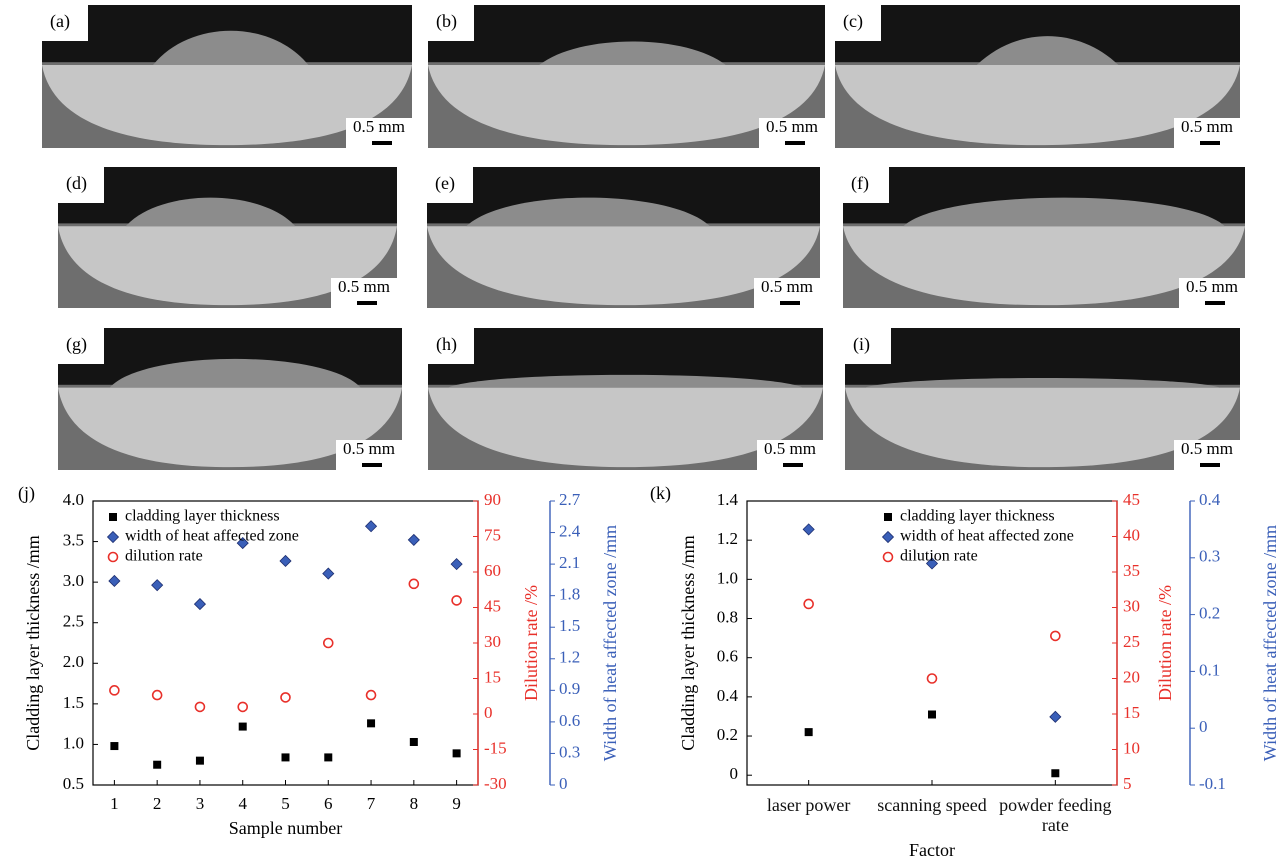 The height and width of the screenshot is (863, 1285). I want to click on y-tick-label: 2.5, so click(73, 621).